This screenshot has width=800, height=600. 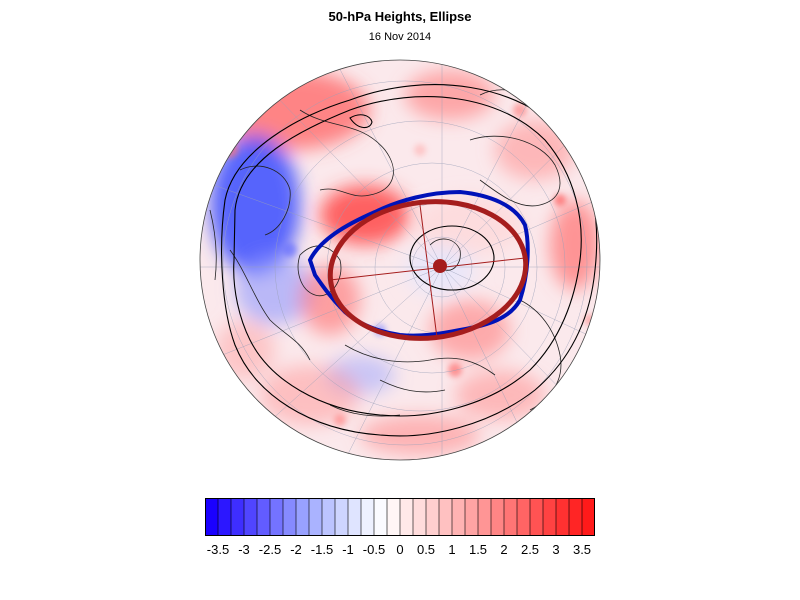 I want to click on colorbar-tick-label: -1.5, so click(x=322, y=549).